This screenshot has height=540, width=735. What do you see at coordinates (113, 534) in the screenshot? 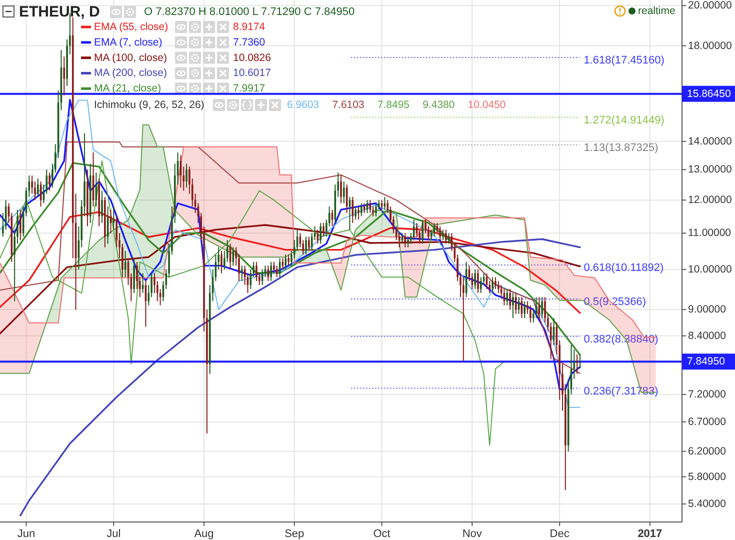
I see `x-tick-label: Jul` at bounding box center [113, 534].